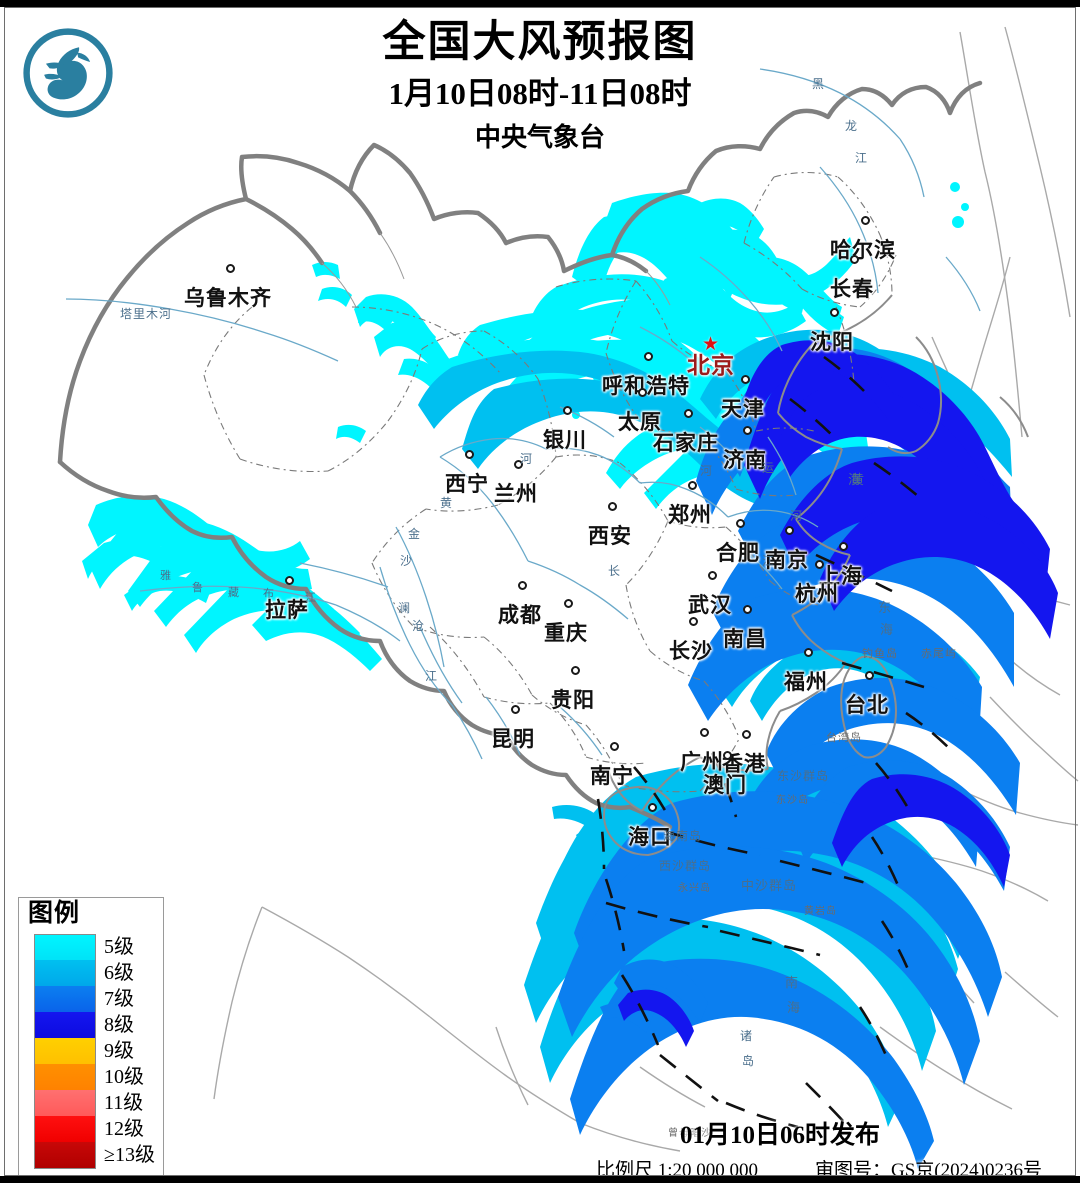  Describe the element at coordinates (513, 739) in the screenshot. I see `city-name: 昆明` at that location.